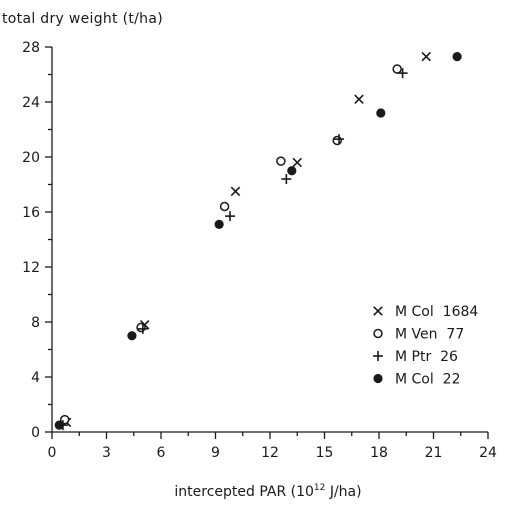  I want to click on x-tick-label: 15, so click(325, 453).